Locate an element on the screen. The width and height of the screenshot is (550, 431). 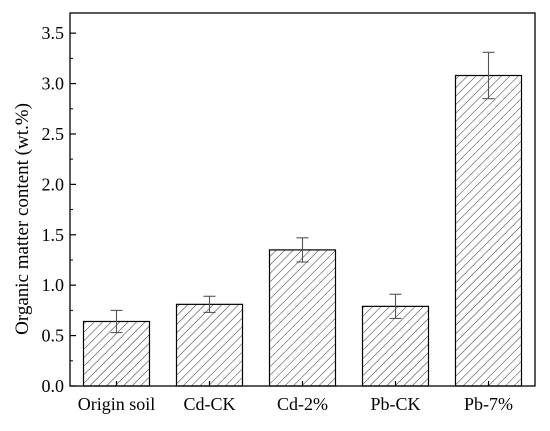
x-tick-label-0: Origin soil is located at coordinates (117, 404).